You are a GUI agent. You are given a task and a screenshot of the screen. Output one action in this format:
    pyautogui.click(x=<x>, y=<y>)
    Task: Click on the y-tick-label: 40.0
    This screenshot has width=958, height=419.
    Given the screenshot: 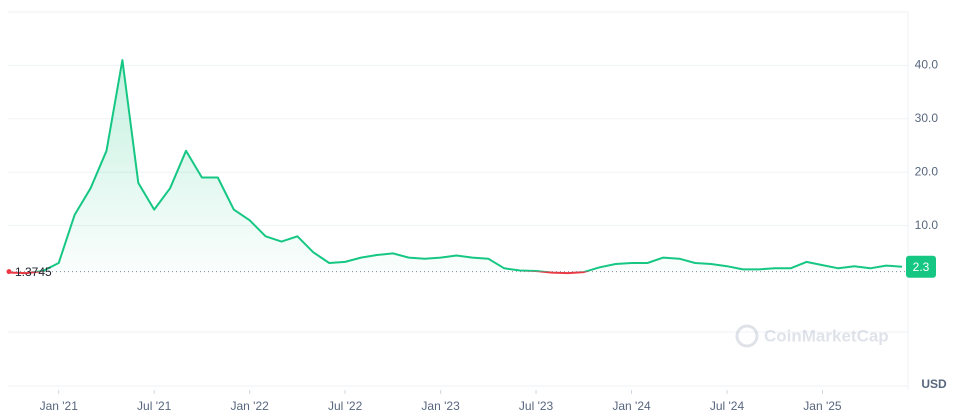 What is the action you would take?
    pyautogui.click(x=927, y=65)
    